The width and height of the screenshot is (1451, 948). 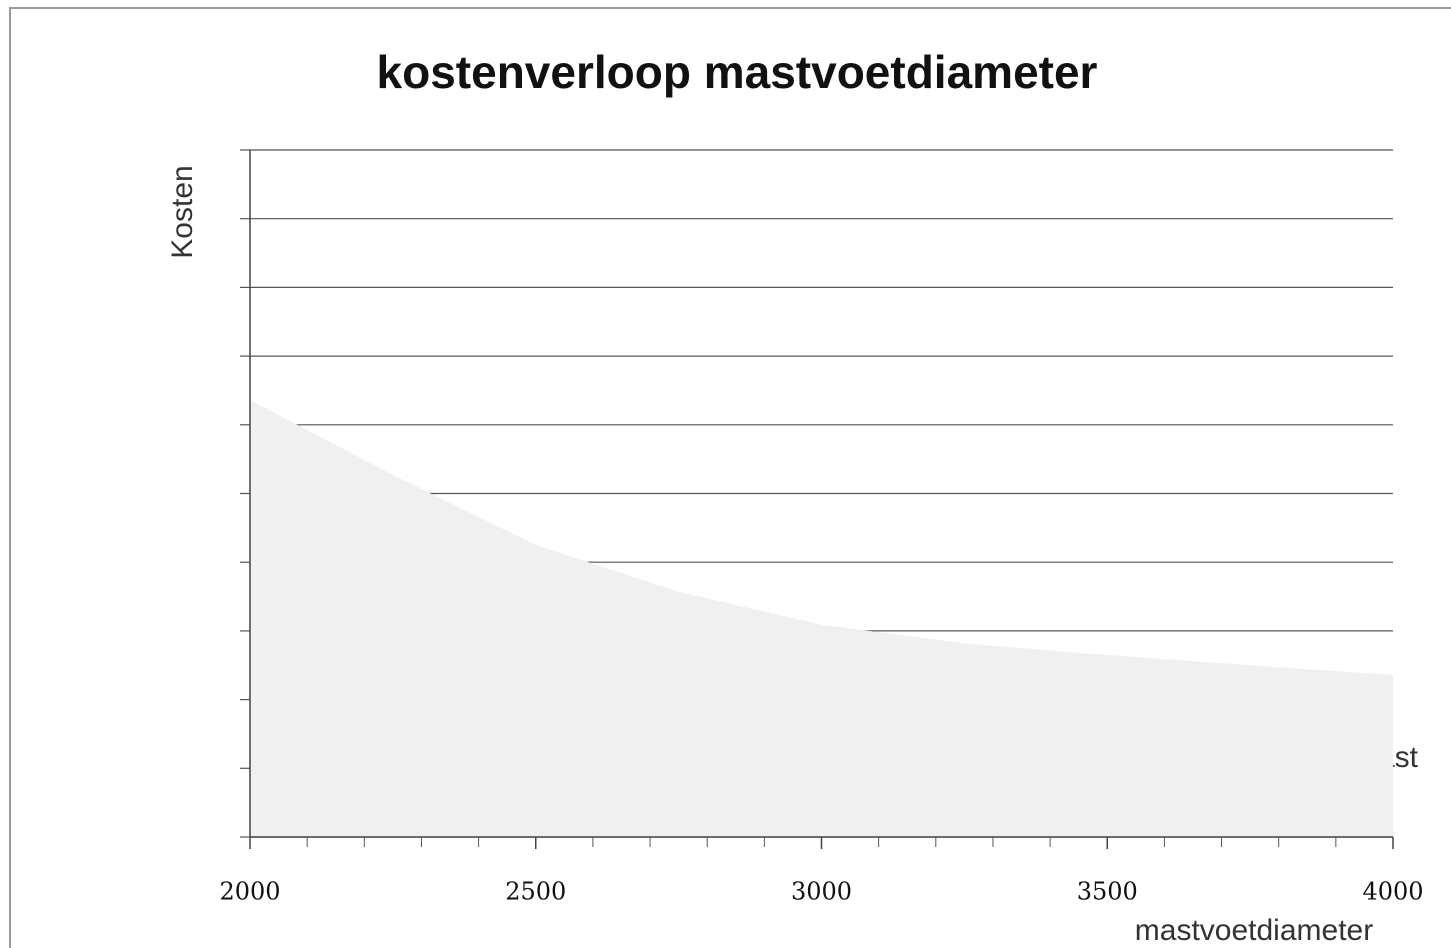 I want to click on x-tick-label: 4000, so click(x=1392, y=892).